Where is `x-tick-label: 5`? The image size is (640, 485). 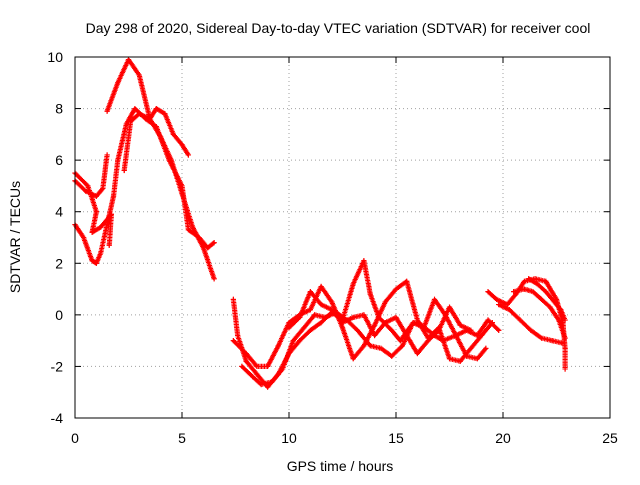 x-tick-label: 5 is located at coordinates (182, 438).